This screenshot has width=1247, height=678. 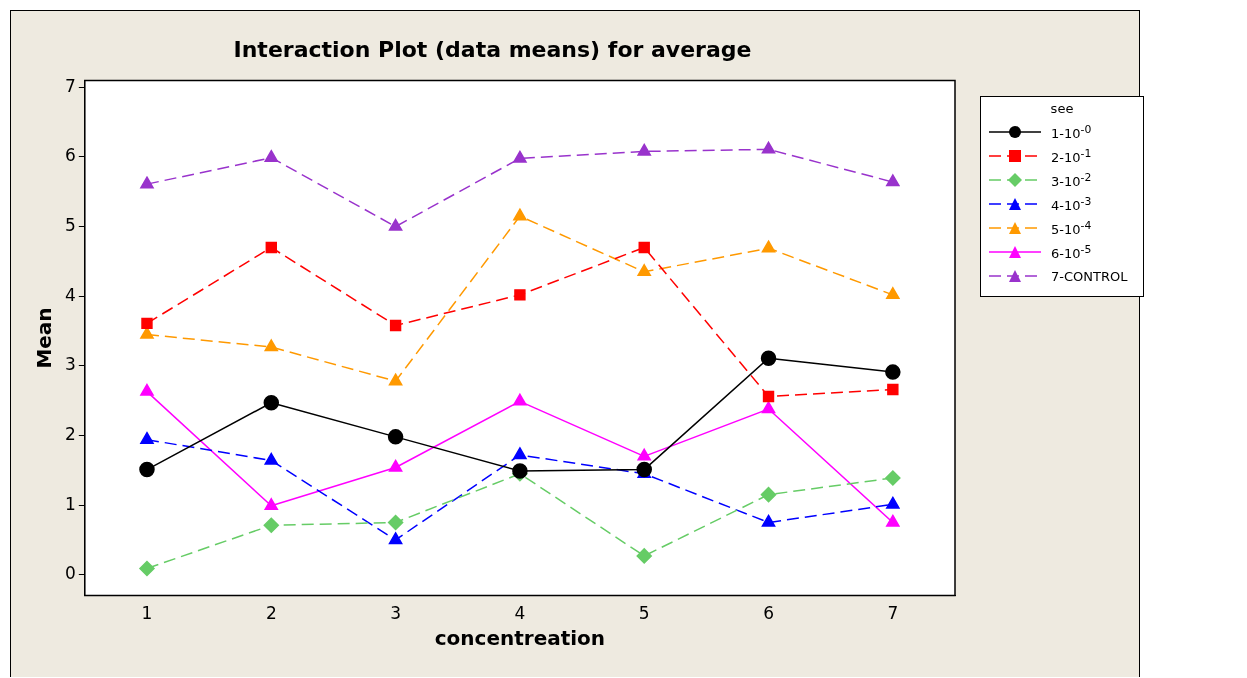 I want to click on x-tick-label: 1, so click(x=147, y=613).